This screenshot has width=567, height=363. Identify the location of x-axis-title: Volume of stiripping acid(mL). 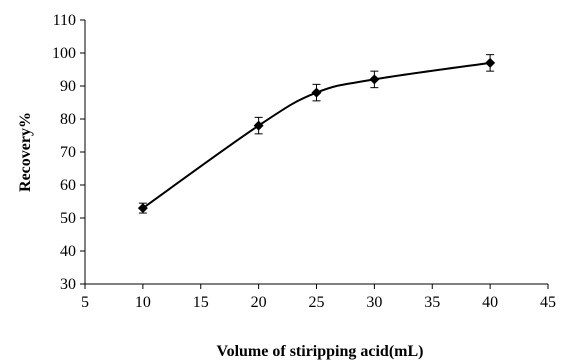
(320, 351).